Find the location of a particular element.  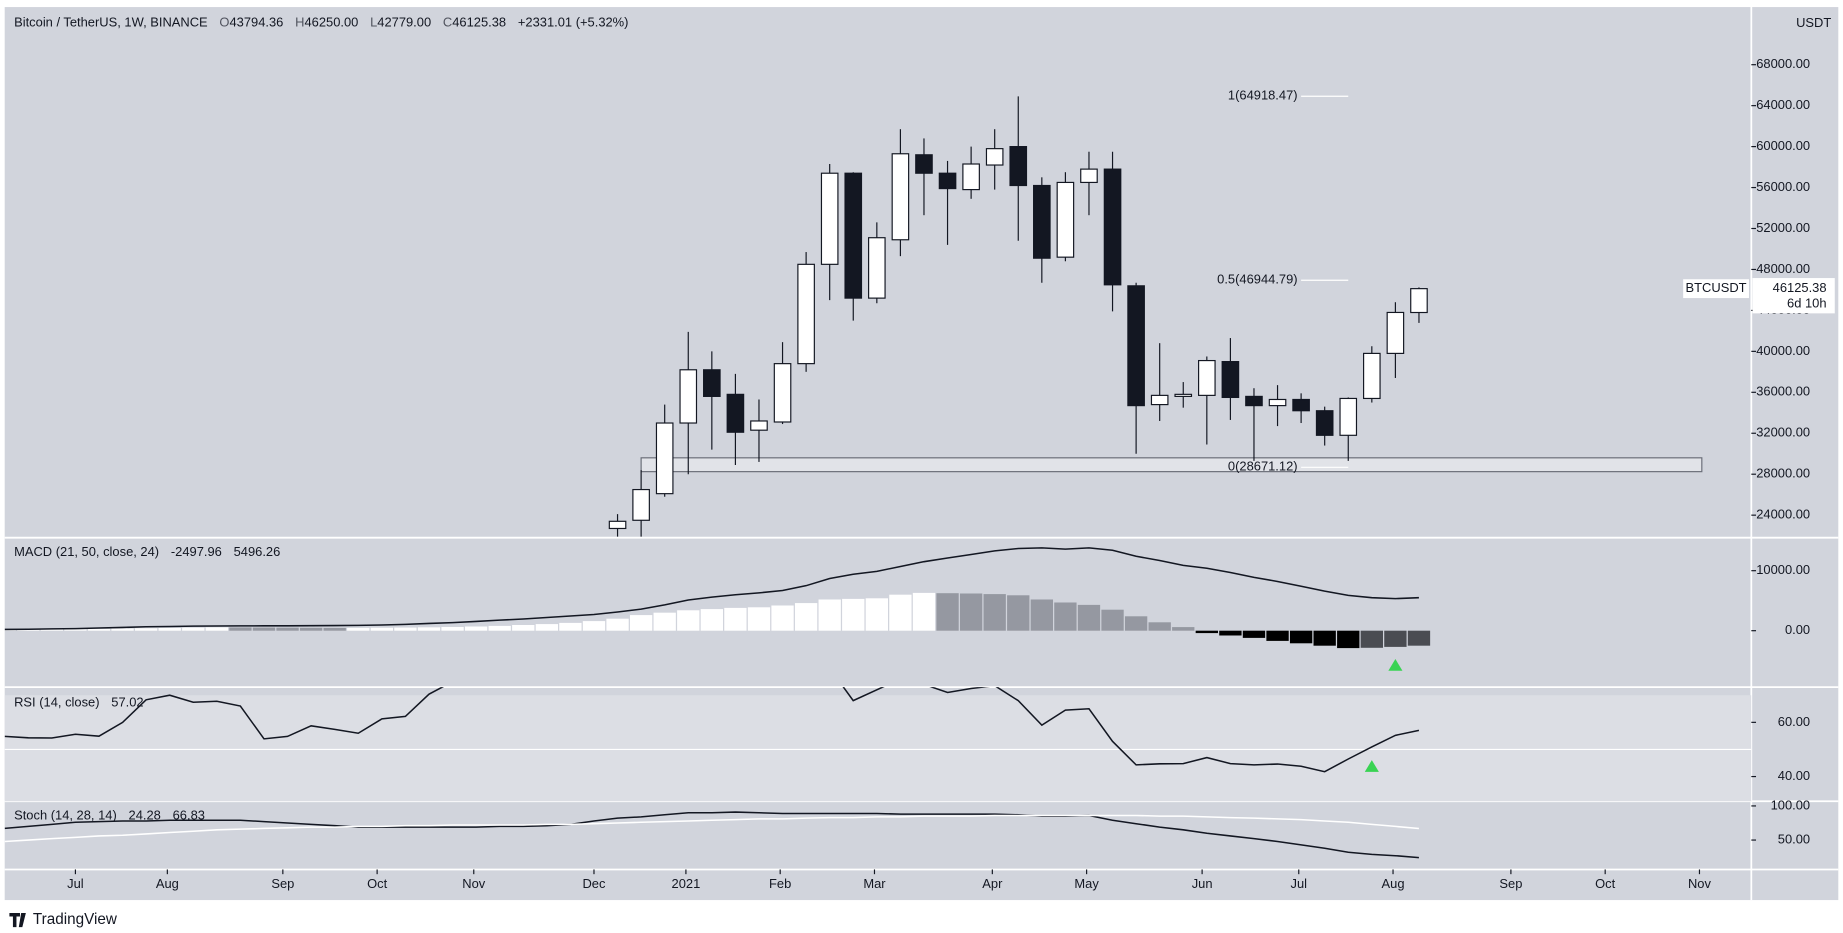

ohlc-value: 46125.38 is located at coordinates (479, 22).